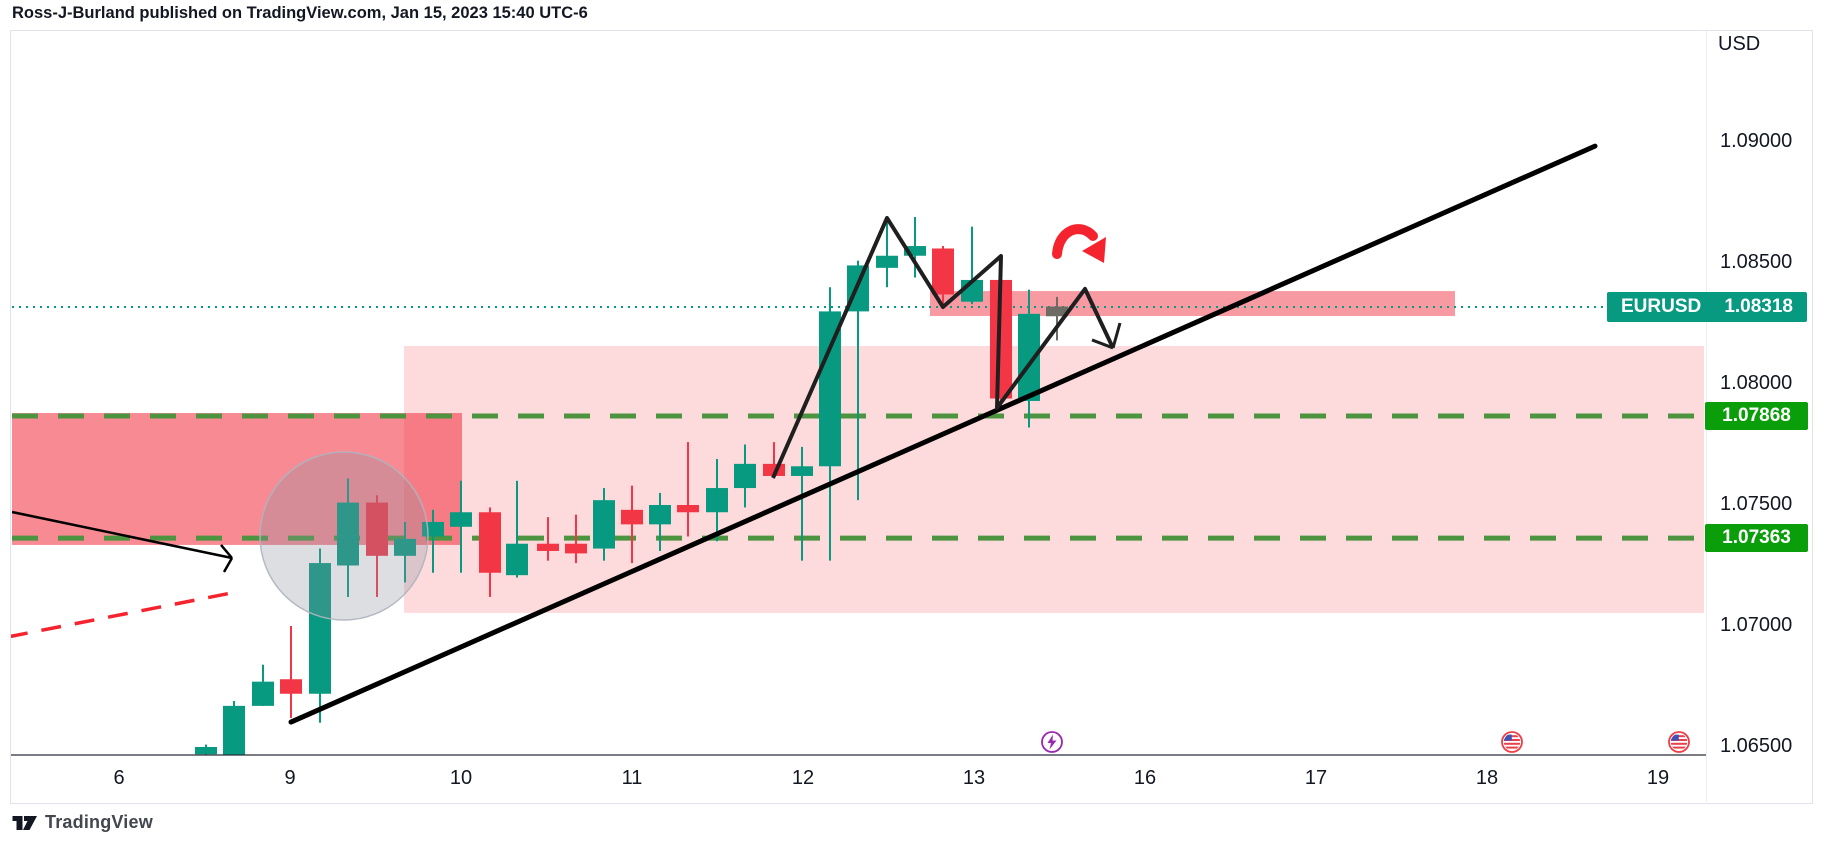 The height and width of the screenshot is (844, 1823). What do you see at coordinates (943, 347) in the screenshot?
I see `zigzag-projection` at bounding box center [943, 347].